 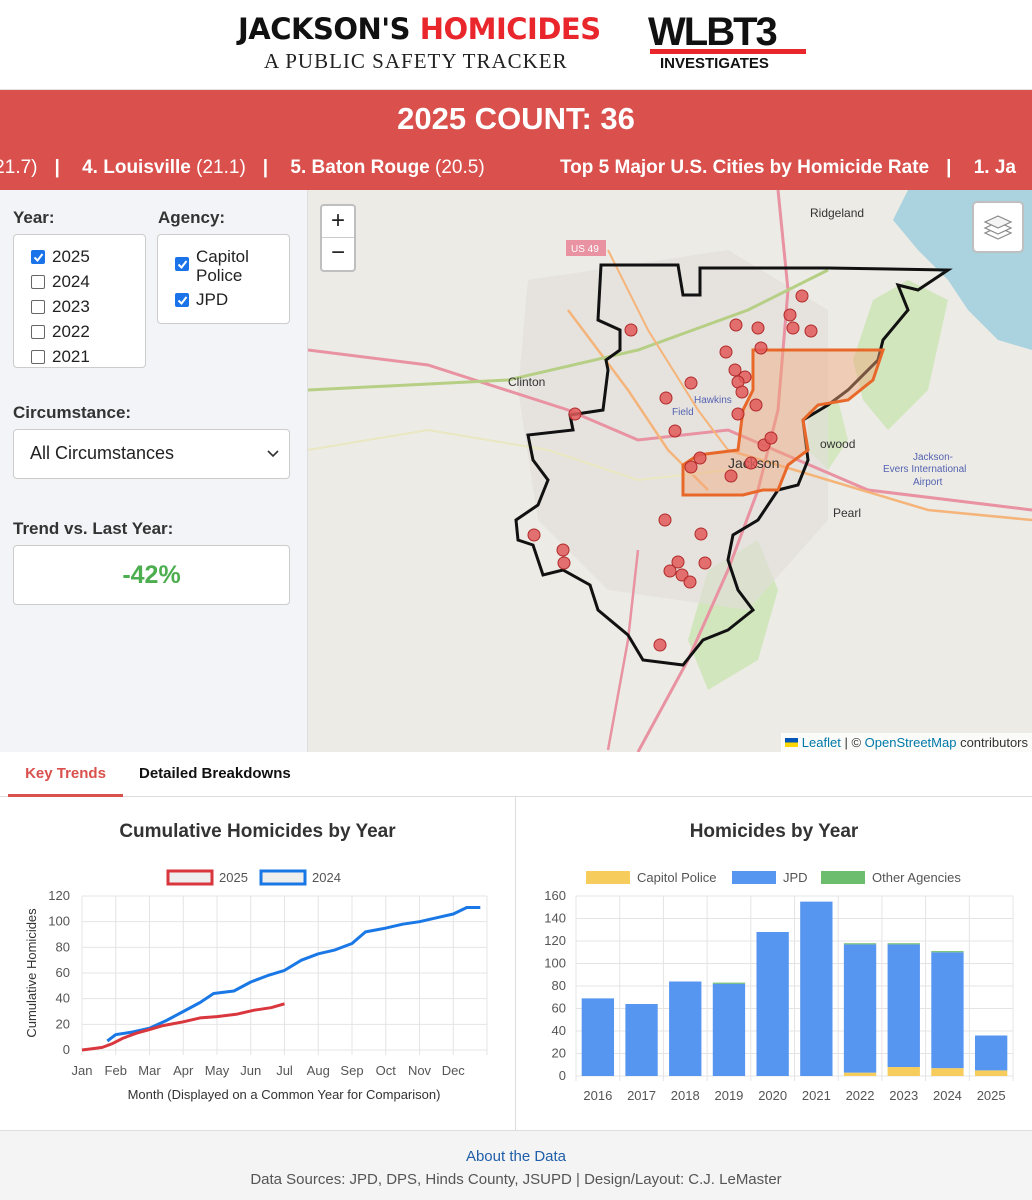 I want to click on about-data-link: About the Data, so click(x=516, y=1156).